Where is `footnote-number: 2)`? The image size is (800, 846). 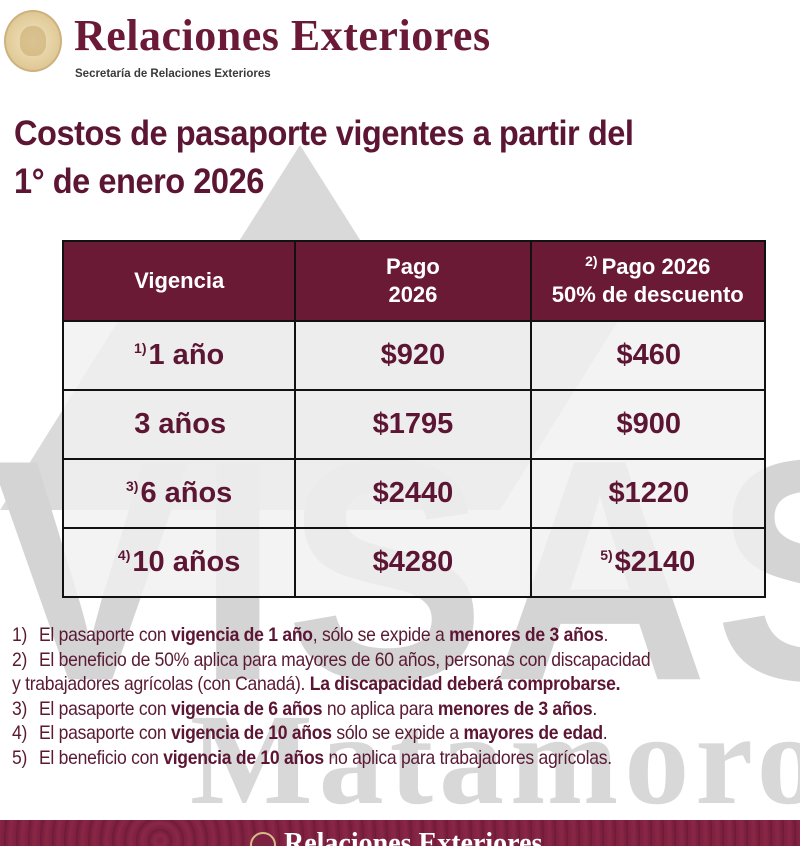 footnote-number: 2) is located at coordinates (20, 659).